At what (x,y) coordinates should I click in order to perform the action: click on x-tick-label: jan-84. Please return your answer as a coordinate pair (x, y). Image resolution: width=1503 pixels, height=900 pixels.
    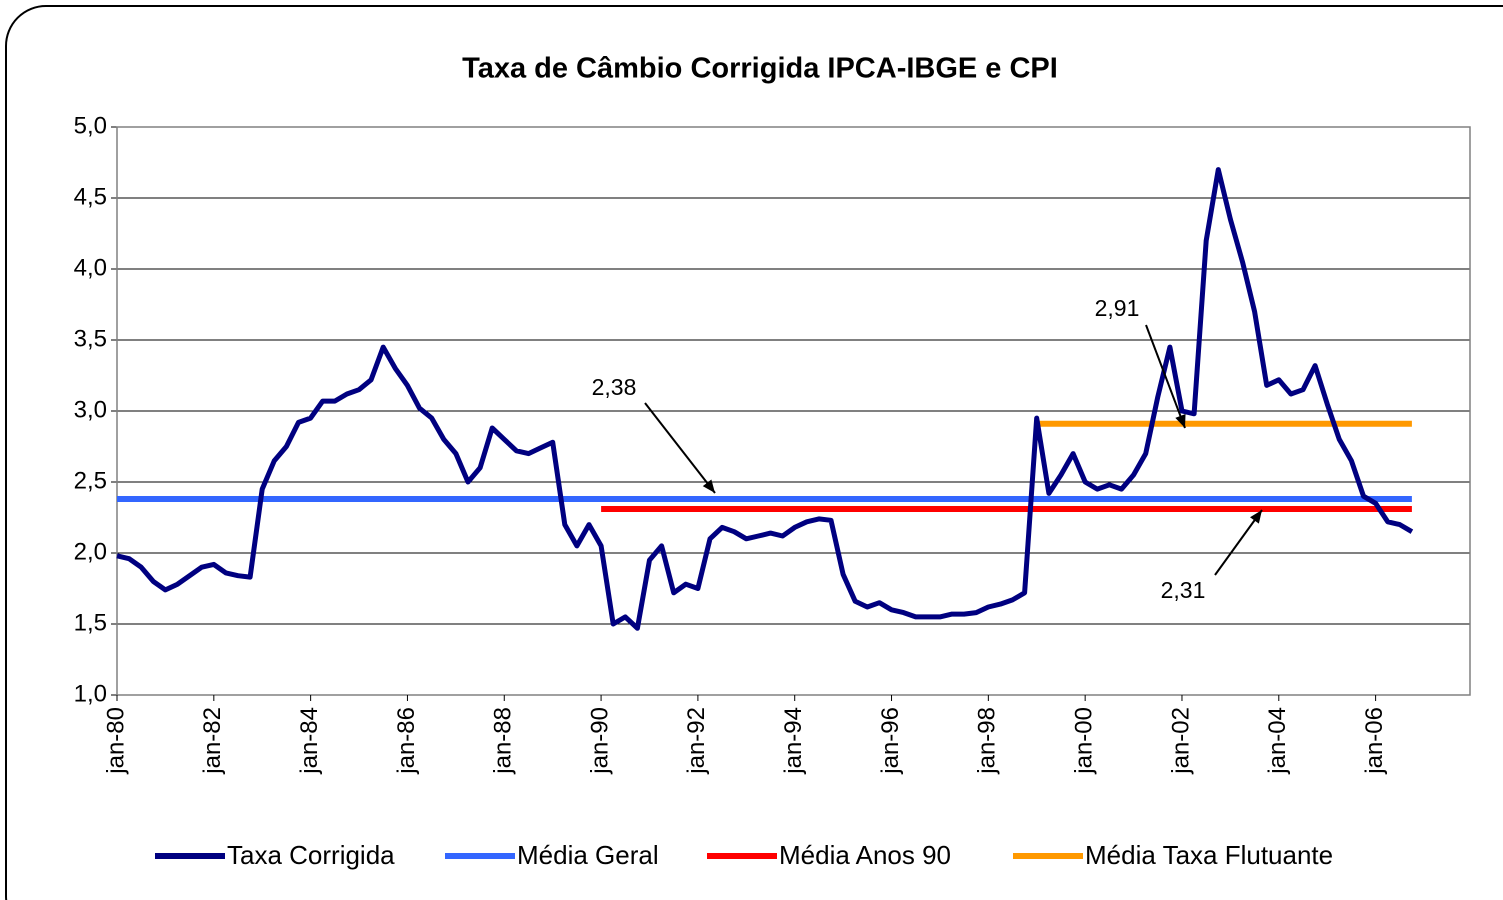
    Looking at the image, I should click on (309, 741).